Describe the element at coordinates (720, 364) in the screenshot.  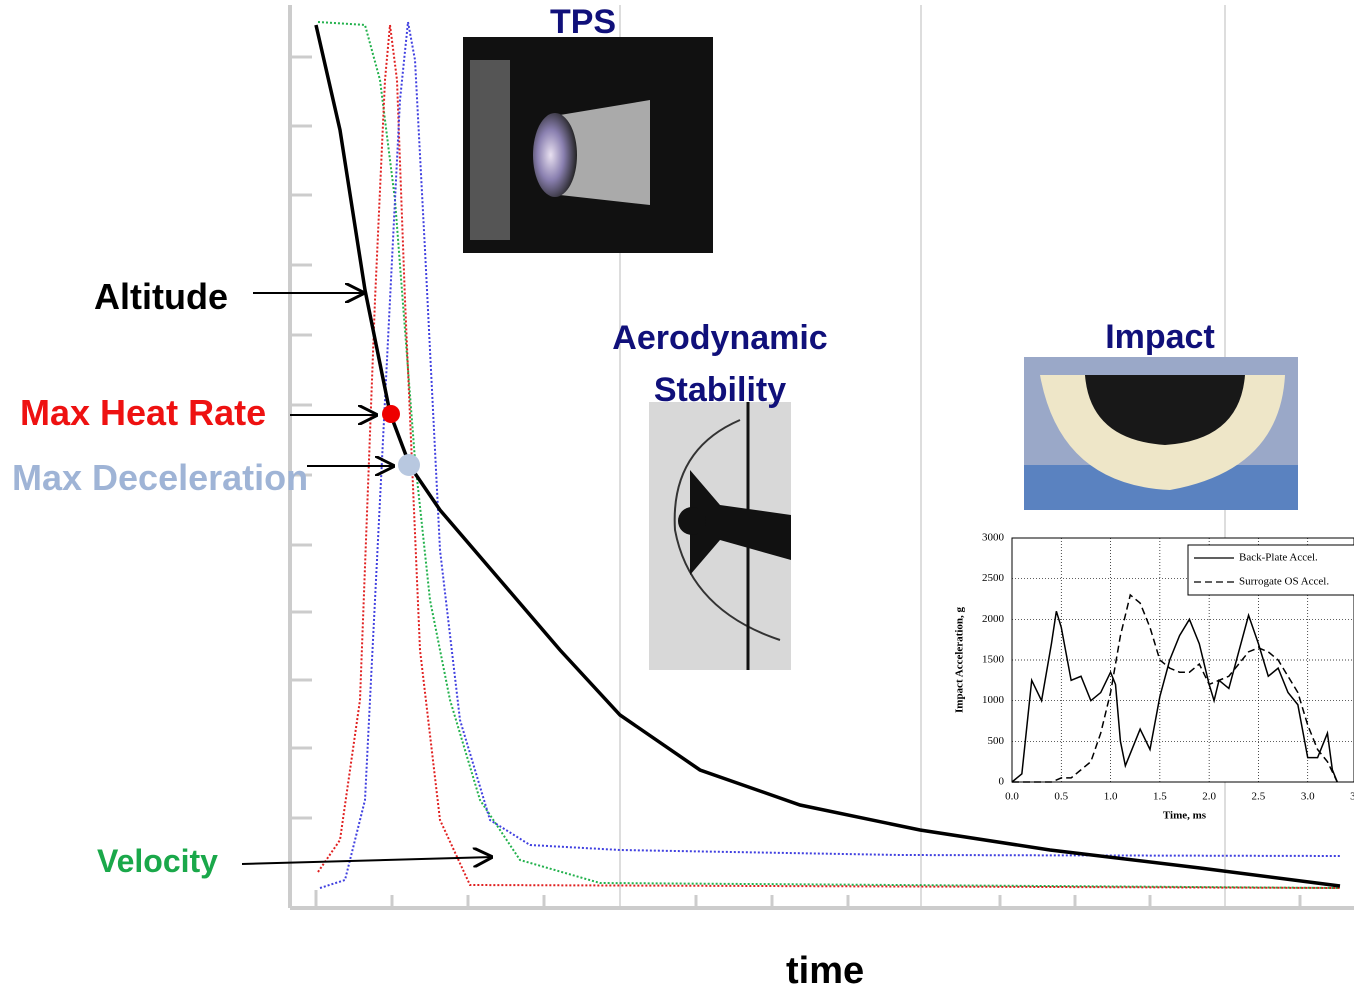
I see `aero-title: Aerodynamic Stability` at that location.